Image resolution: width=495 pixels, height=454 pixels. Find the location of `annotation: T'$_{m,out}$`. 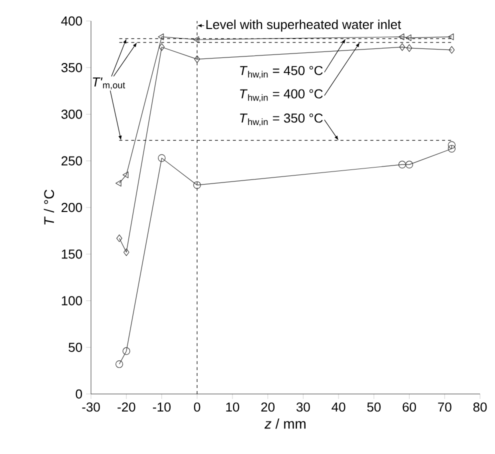

annotation: T'$_{m,out}$ is located at coordinates (109, 84).